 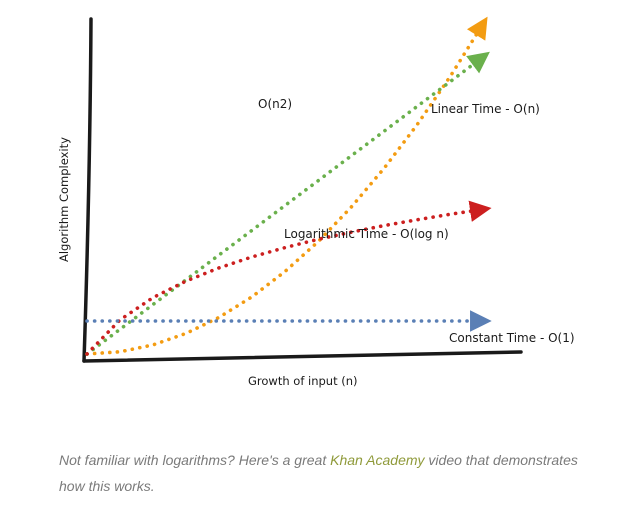 What do you see at coordinates (87, 190) in the screenshot?
I see `y-axis` at bounding box center [87, 190].